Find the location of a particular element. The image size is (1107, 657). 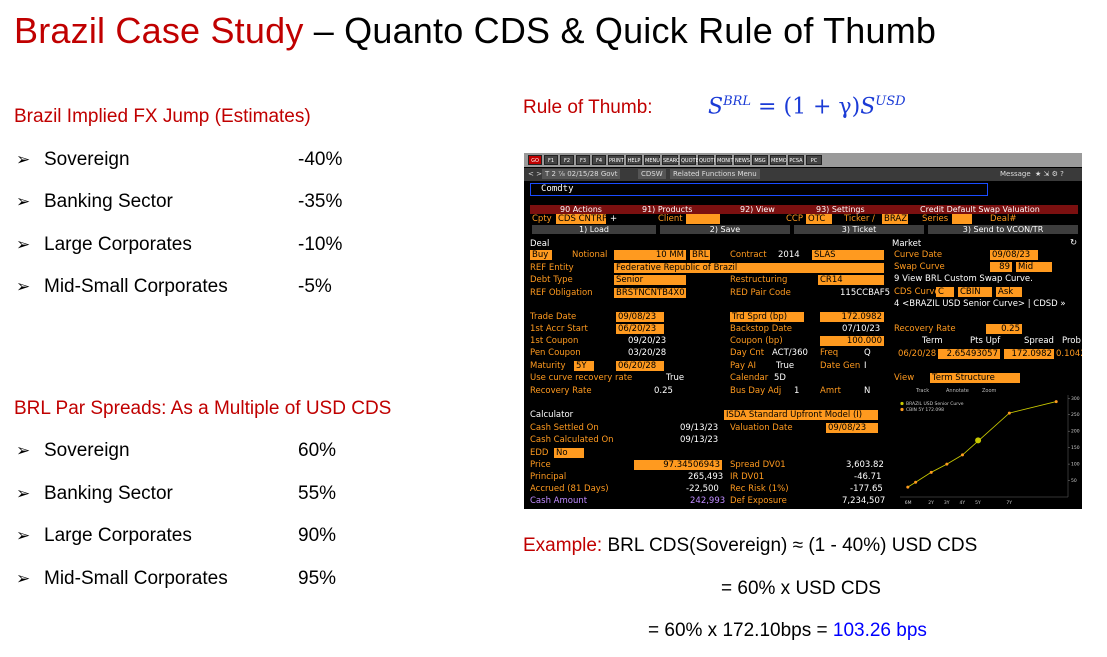

toolbar-key-pcsa: PCSA is located at coordinates (796, 160).